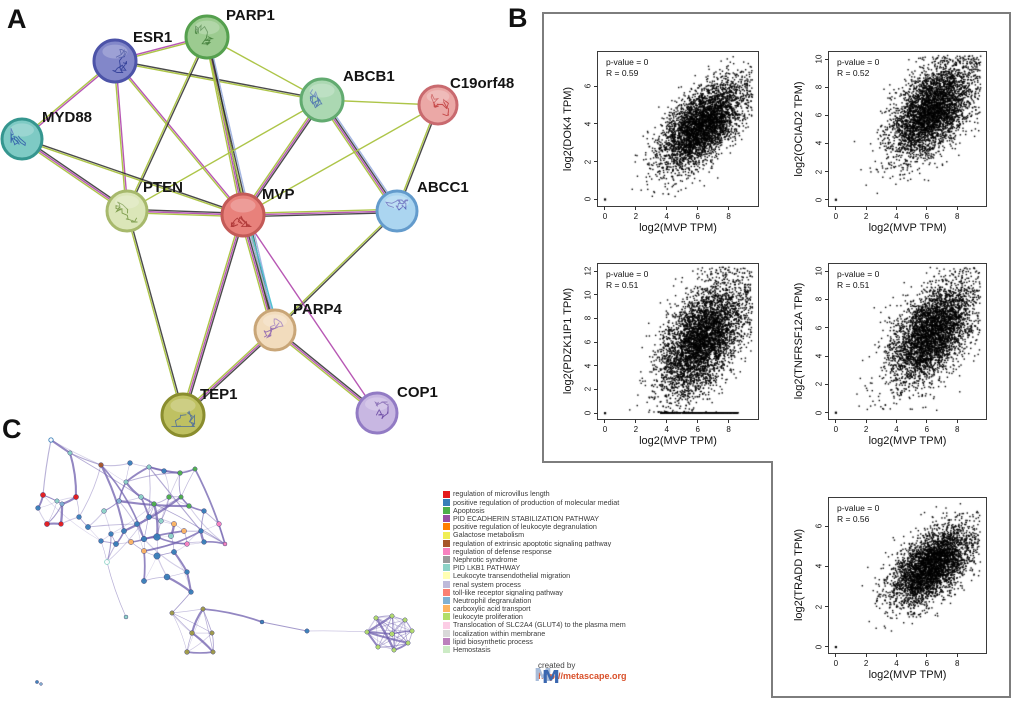  I want to click on metascape-logo-icon: M M, so click(547, 676).